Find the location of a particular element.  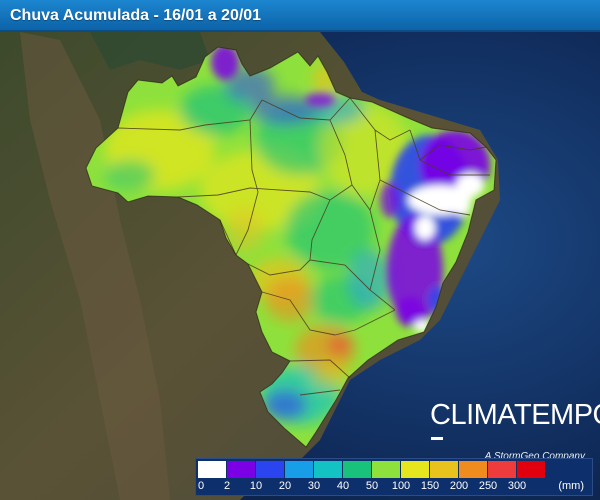

legend-tick-label: 300 is located at coordinates (517, 486).